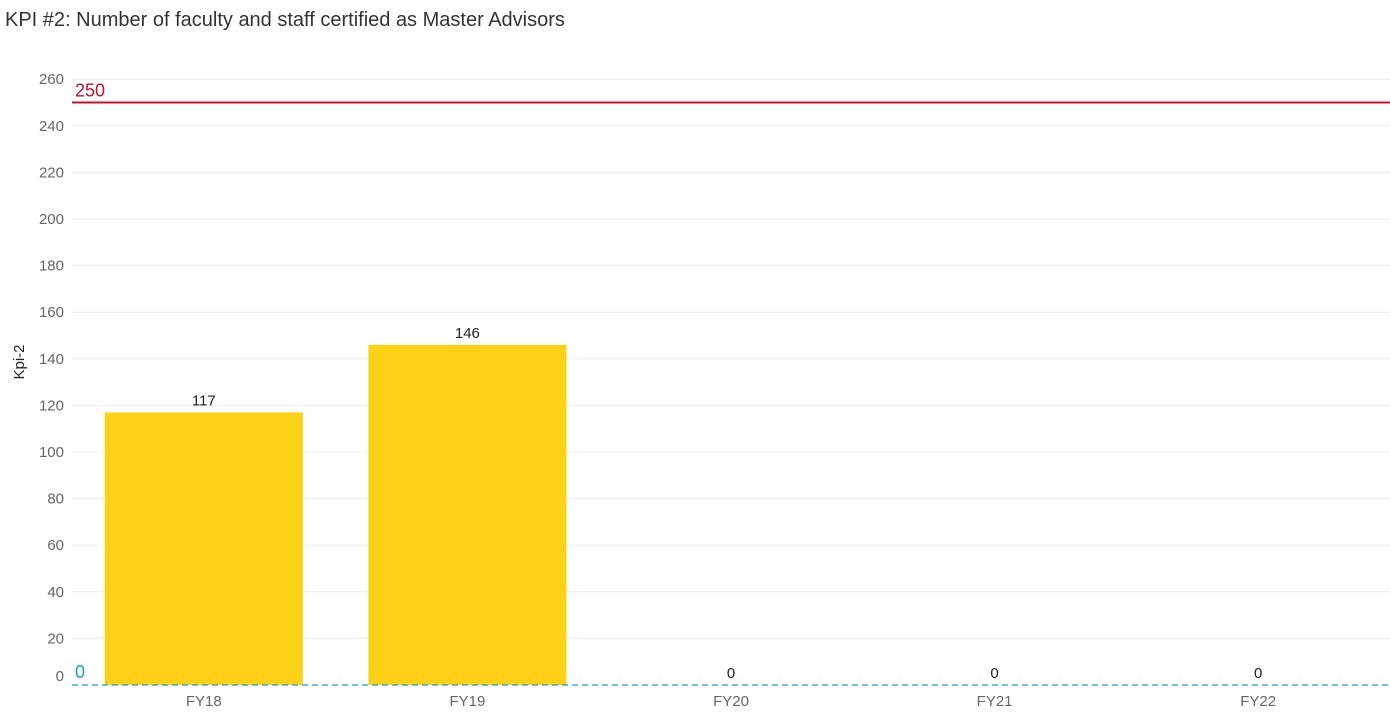  What do you see at coordinates (1258, 701) in the screenshot?
I see `x-tick-label: FY22` at bounding box center [1258, 701].